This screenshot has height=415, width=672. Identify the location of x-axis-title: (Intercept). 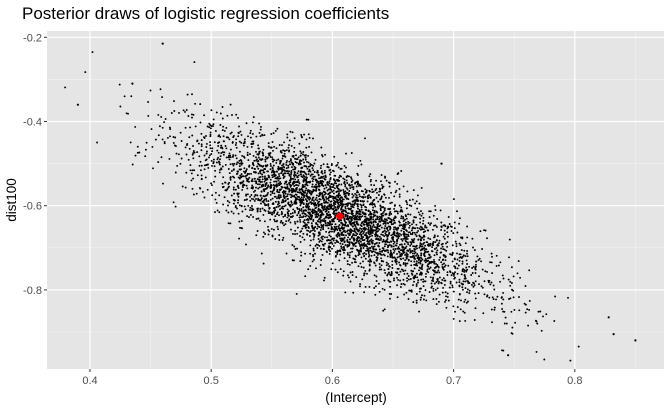
(356, 397).